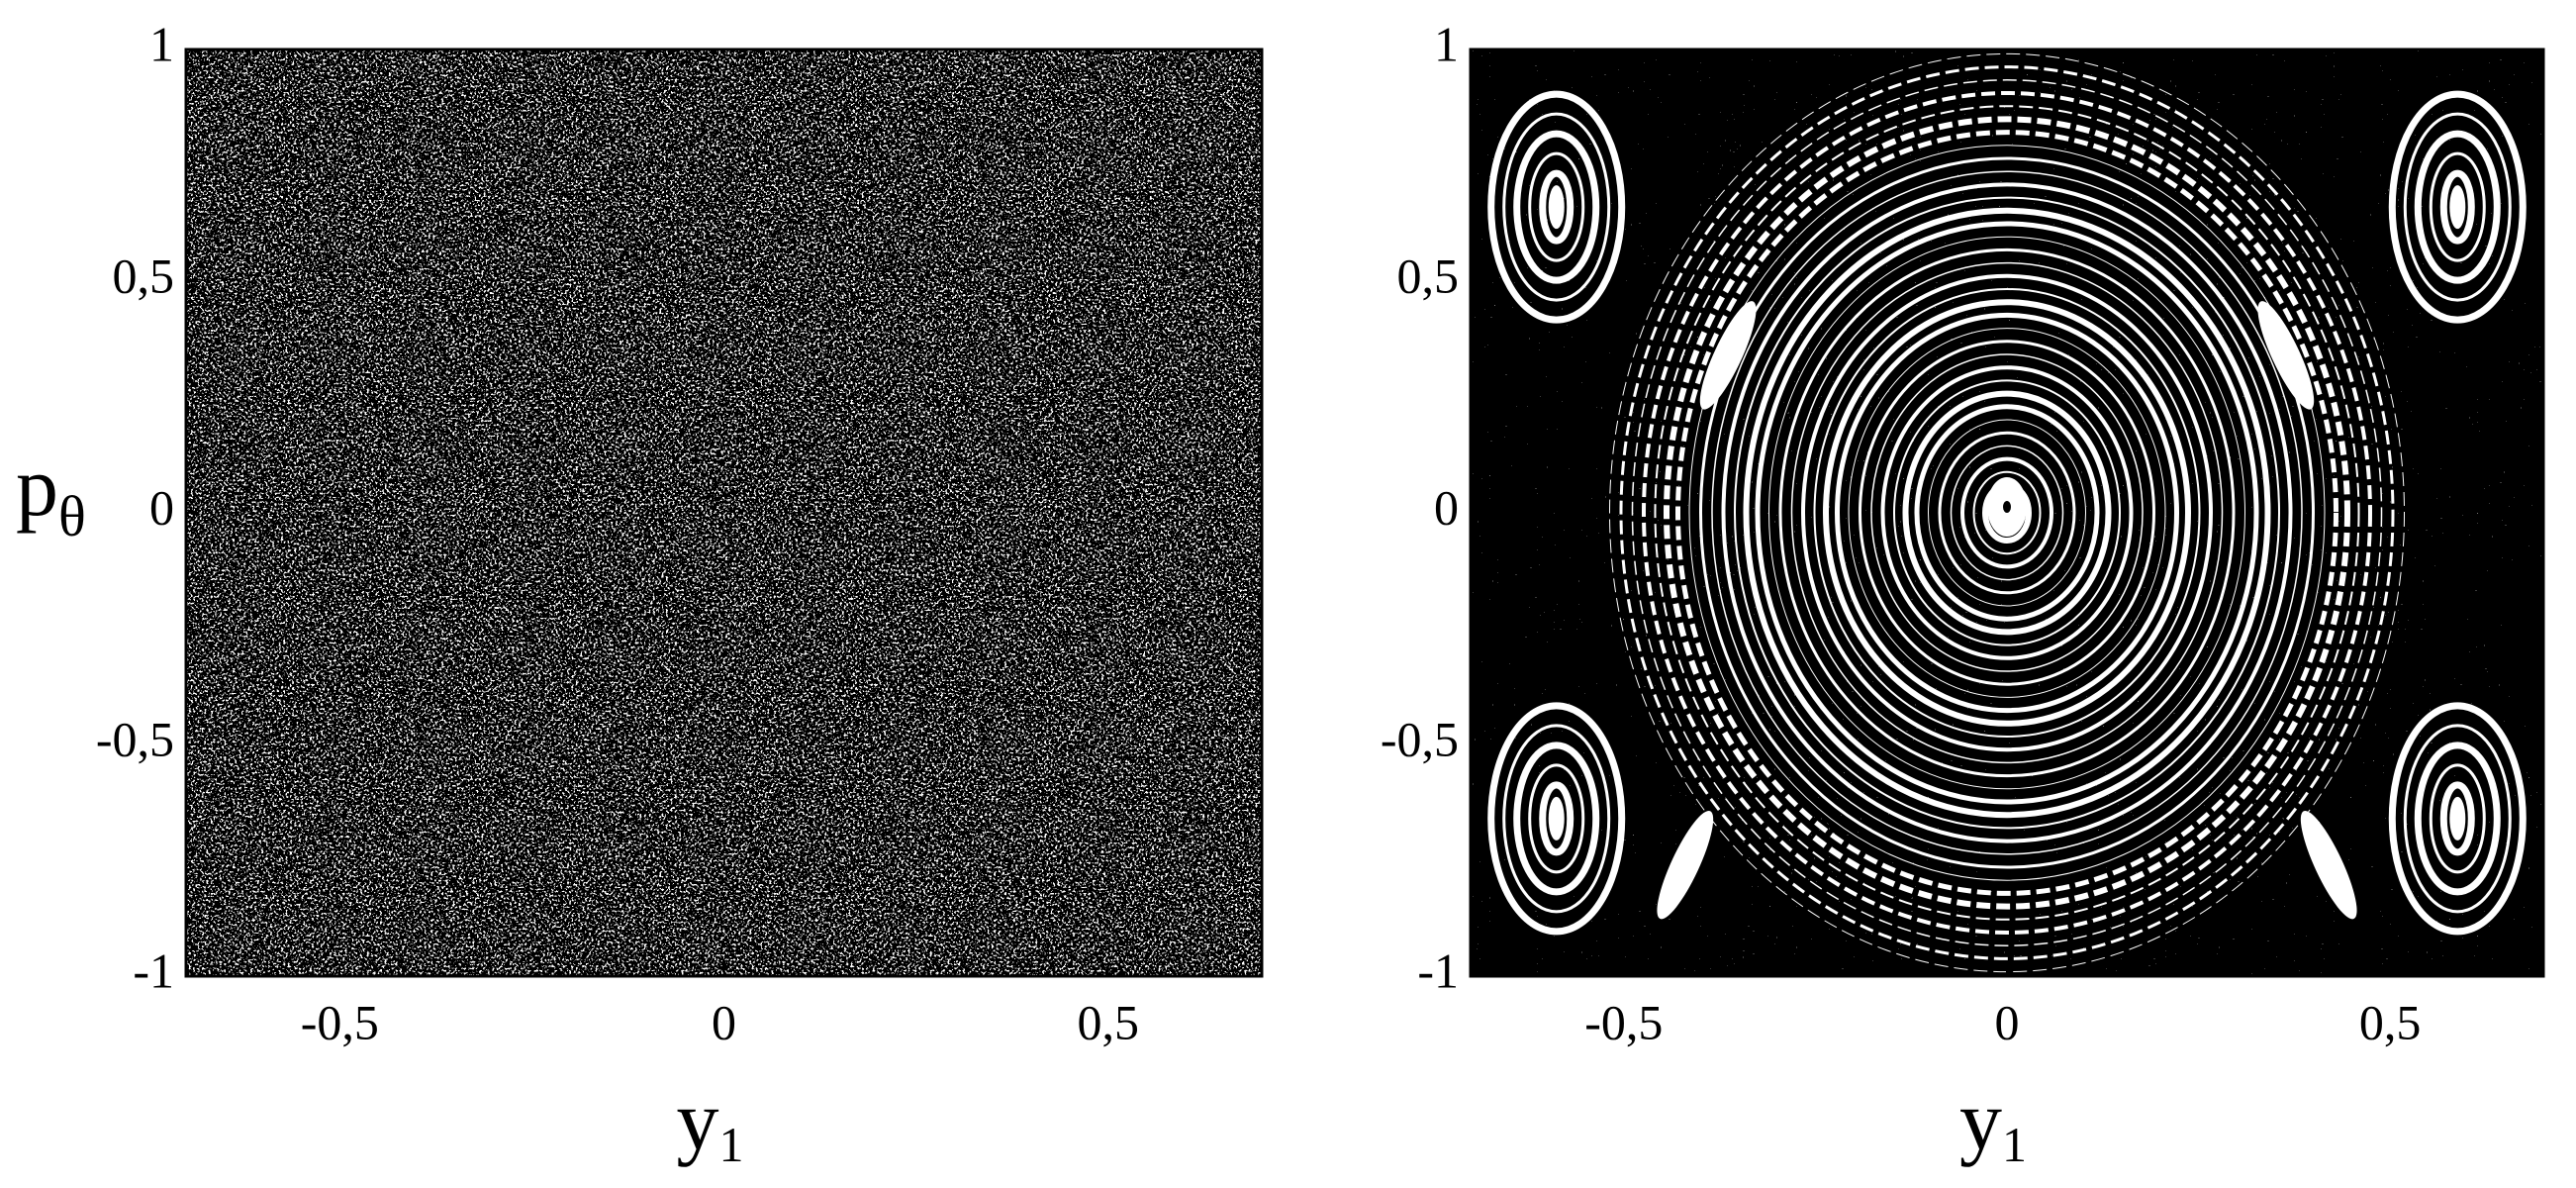 The height and width of the screenshot is (1188, 2576). Describe the element at coordinates (72, 516) in the screenshot. I see `y-axis-label-sub: θ` at that location.